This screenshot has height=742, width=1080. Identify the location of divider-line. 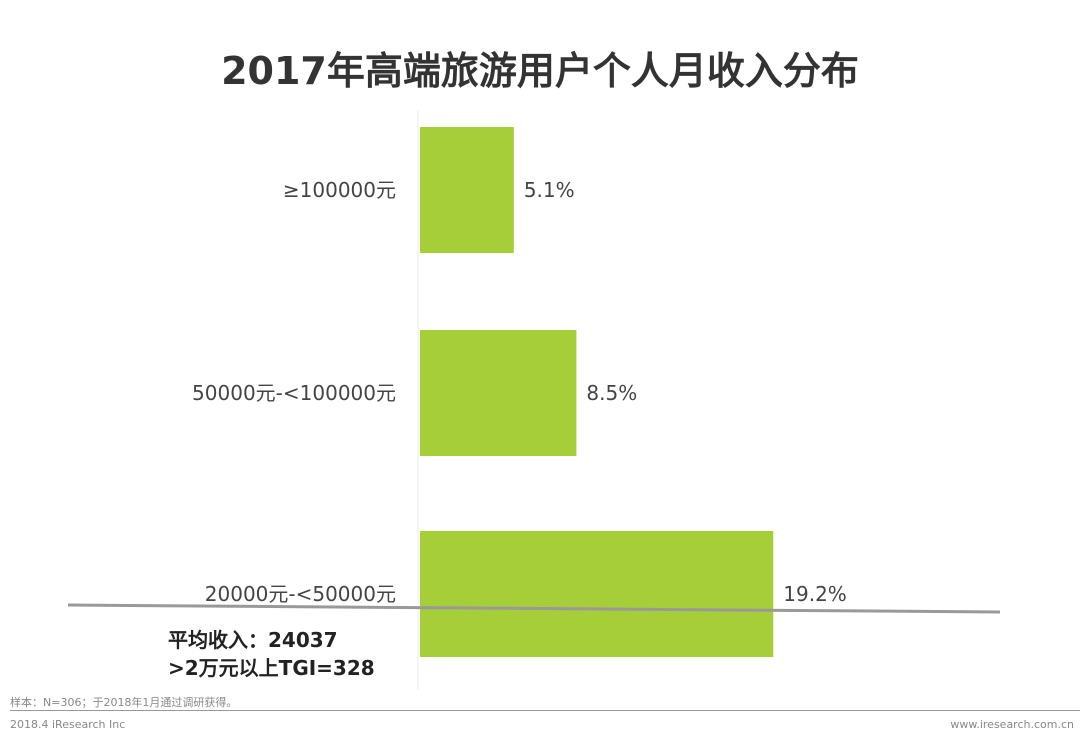
(534, 608).